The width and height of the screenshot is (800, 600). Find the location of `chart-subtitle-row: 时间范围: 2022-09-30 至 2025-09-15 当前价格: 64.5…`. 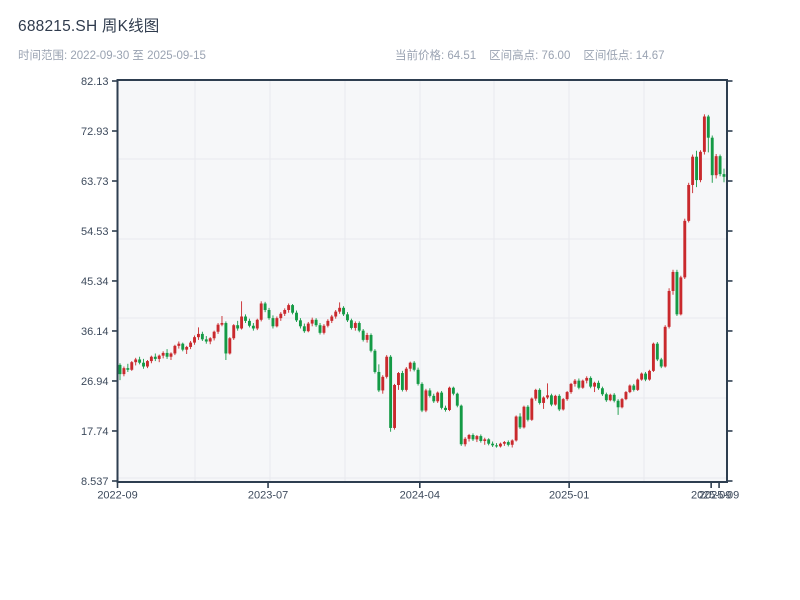

chart-subtitle-row: 时间范围: 2022-09-30 至 2025-09-15 当前价格: 64.5… is located at coordinates (400, 54).